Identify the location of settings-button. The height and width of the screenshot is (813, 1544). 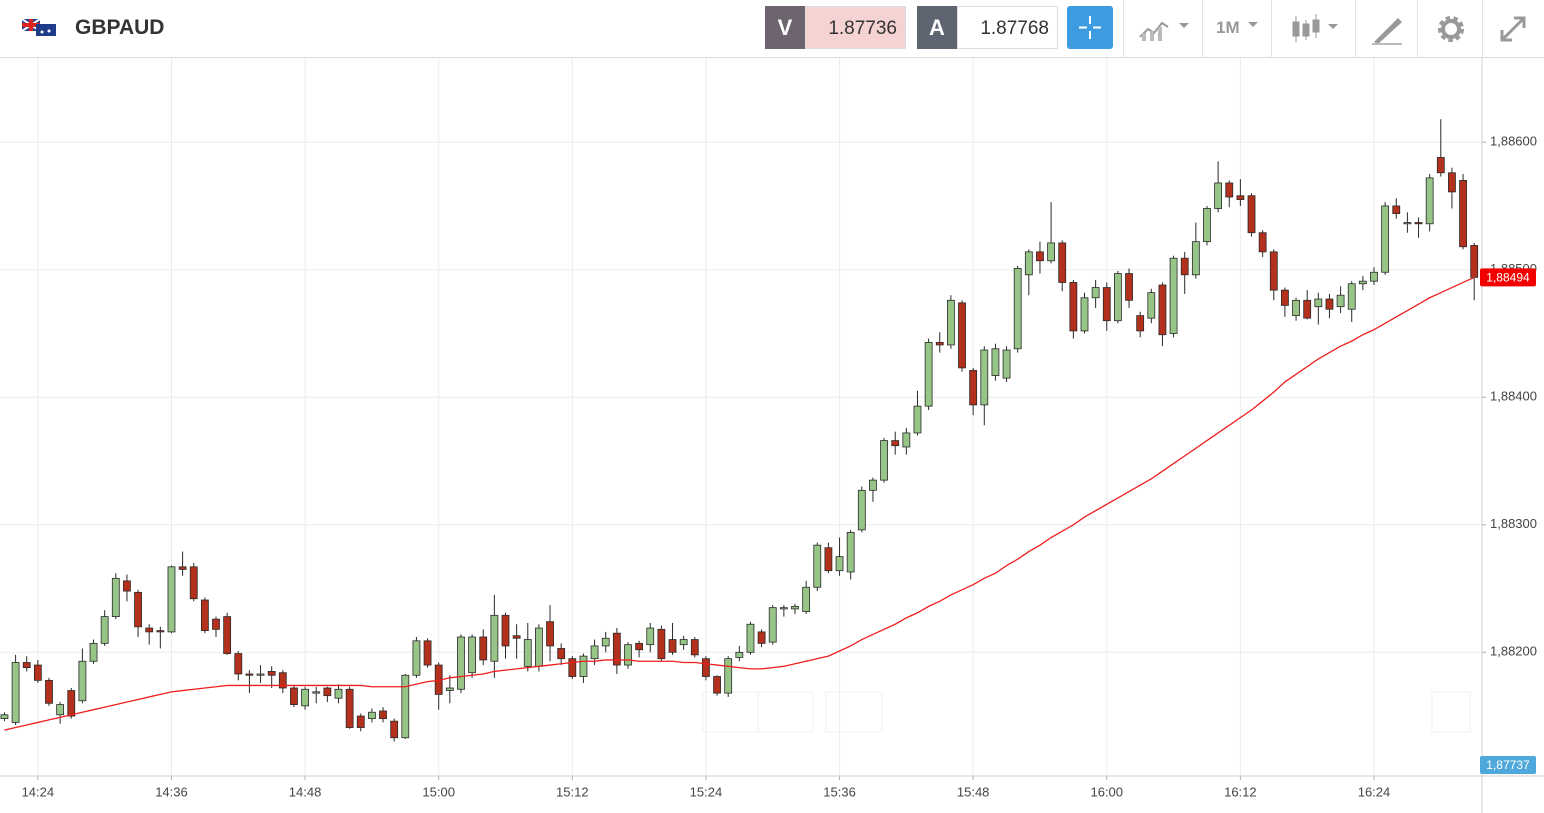
(1451, 29).